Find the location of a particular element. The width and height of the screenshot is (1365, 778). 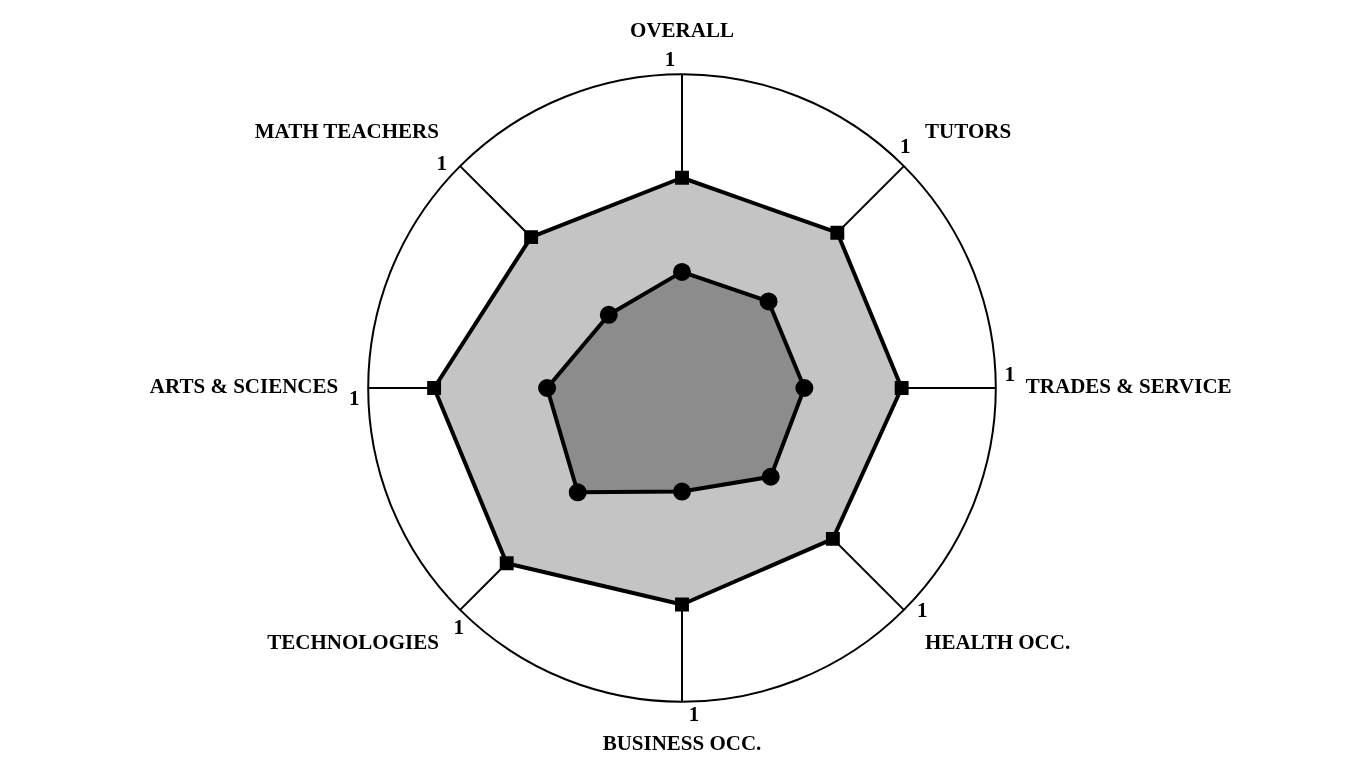

spoke-label: TRADES & SERVICE is located at coordinates (1128, 386).